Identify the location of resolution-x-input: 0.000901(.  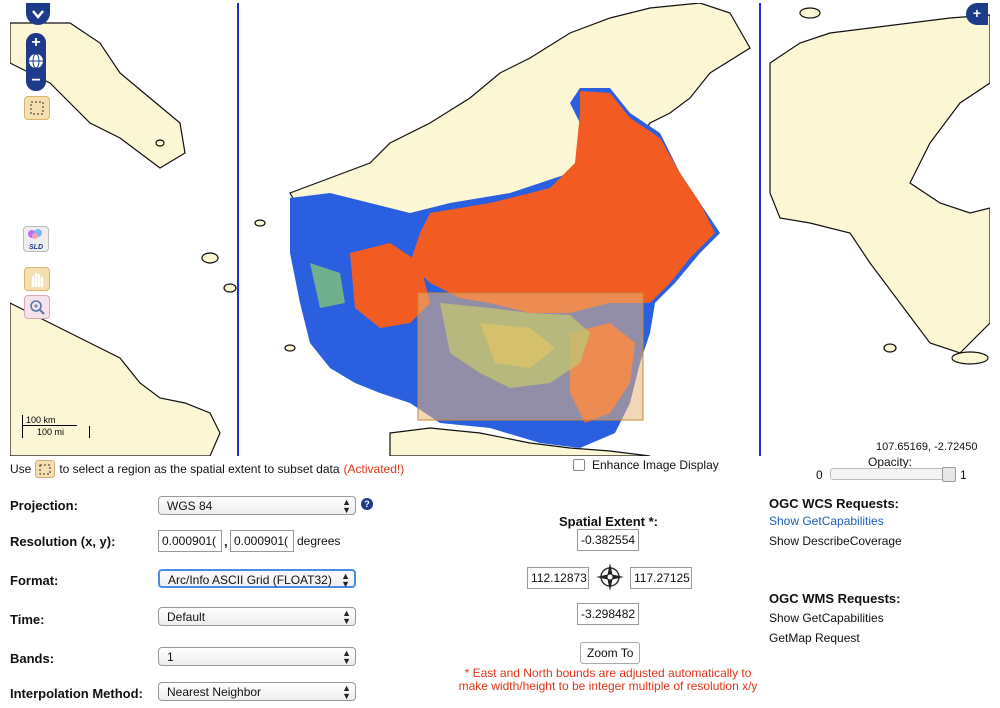
(190, 541).